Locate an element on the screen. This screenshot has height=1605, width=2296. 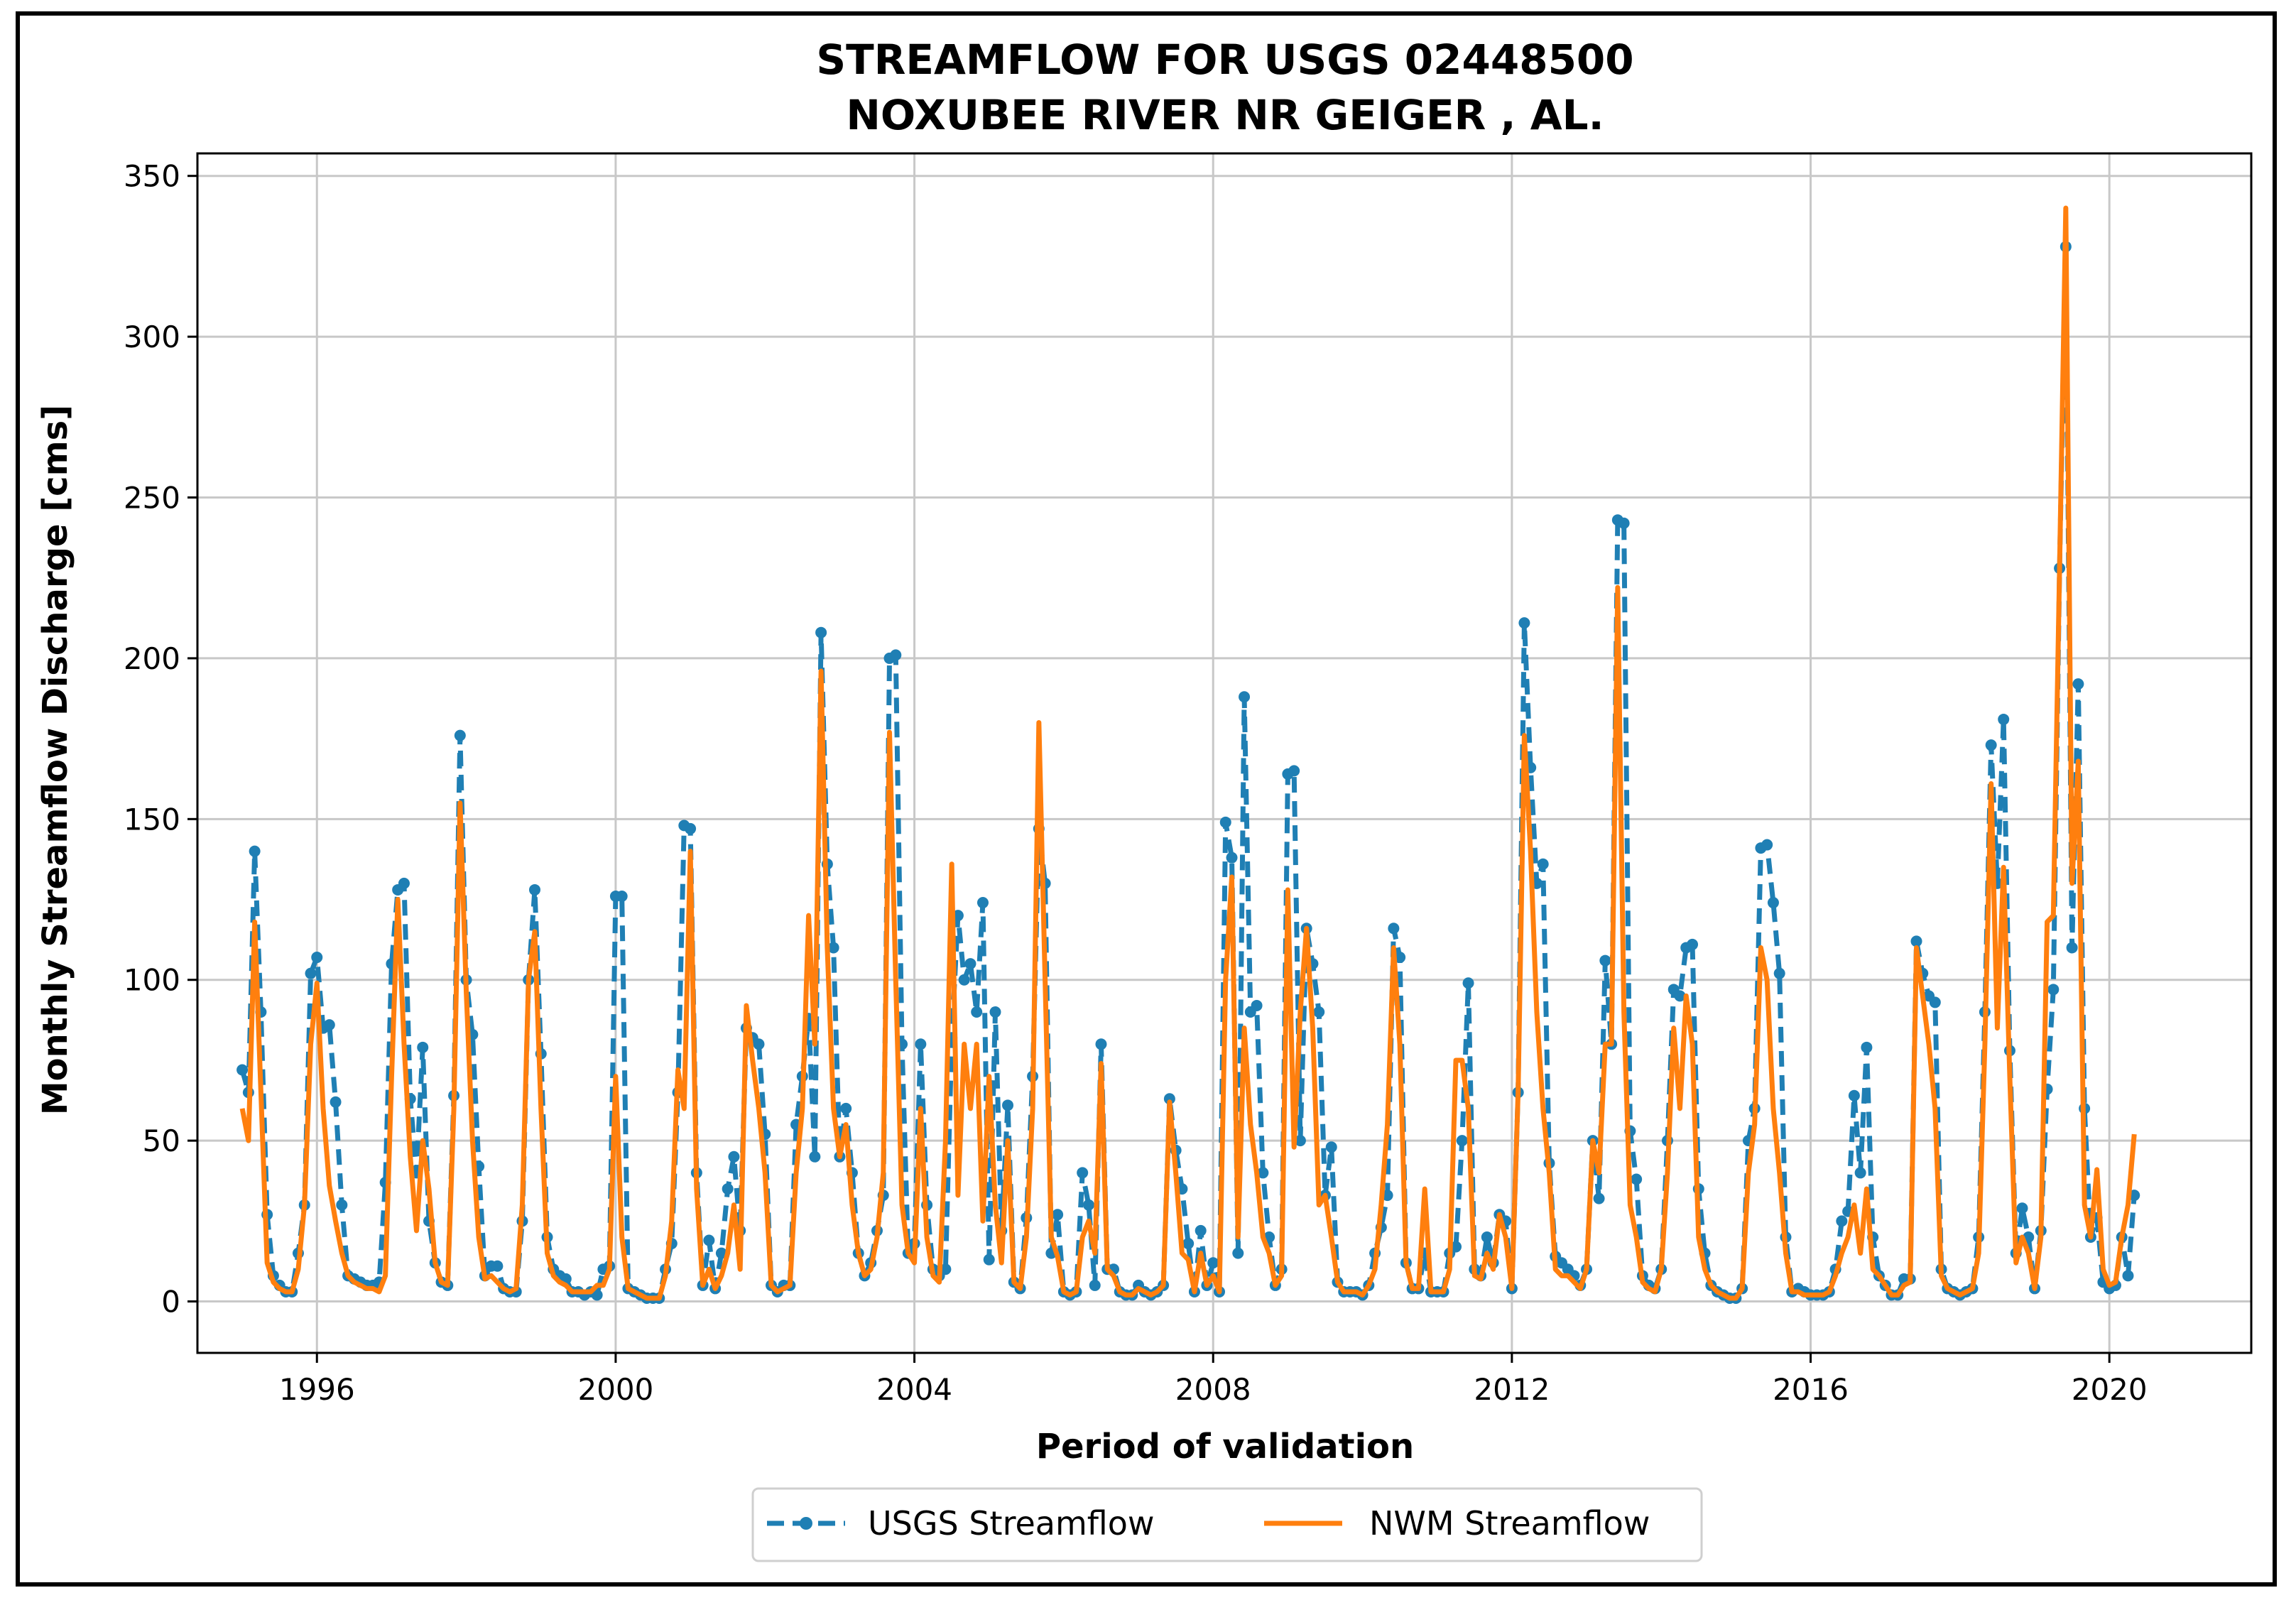
y-tick-label: 300 is located at coordinates (152, 337).